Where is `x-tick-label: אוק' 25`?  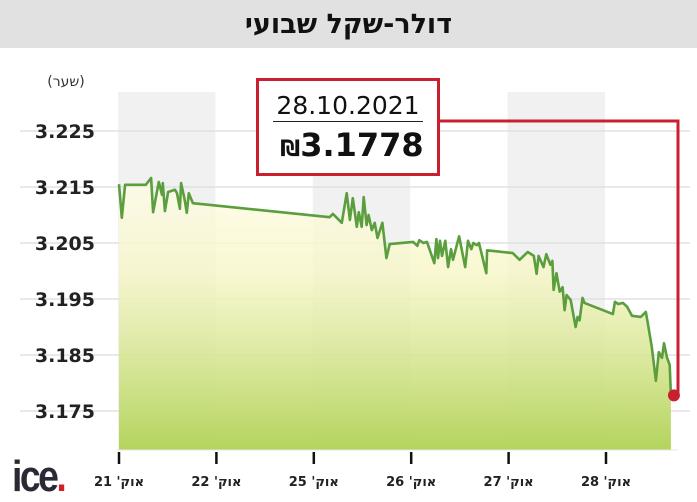 x-tick-label: אוק' 25 is located at coordinates (314, 482).